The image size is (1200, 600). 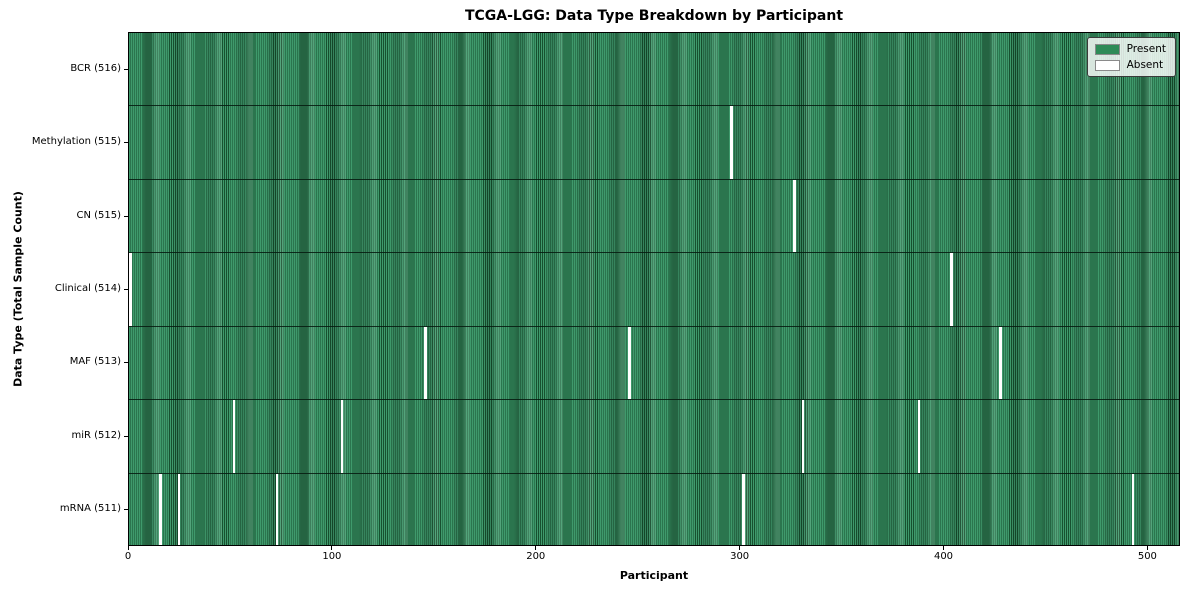 What do you see at coordinates (1107, 49) in the screenshot?
I see `present-swatch-icon` at bounding box center [1107, 49].